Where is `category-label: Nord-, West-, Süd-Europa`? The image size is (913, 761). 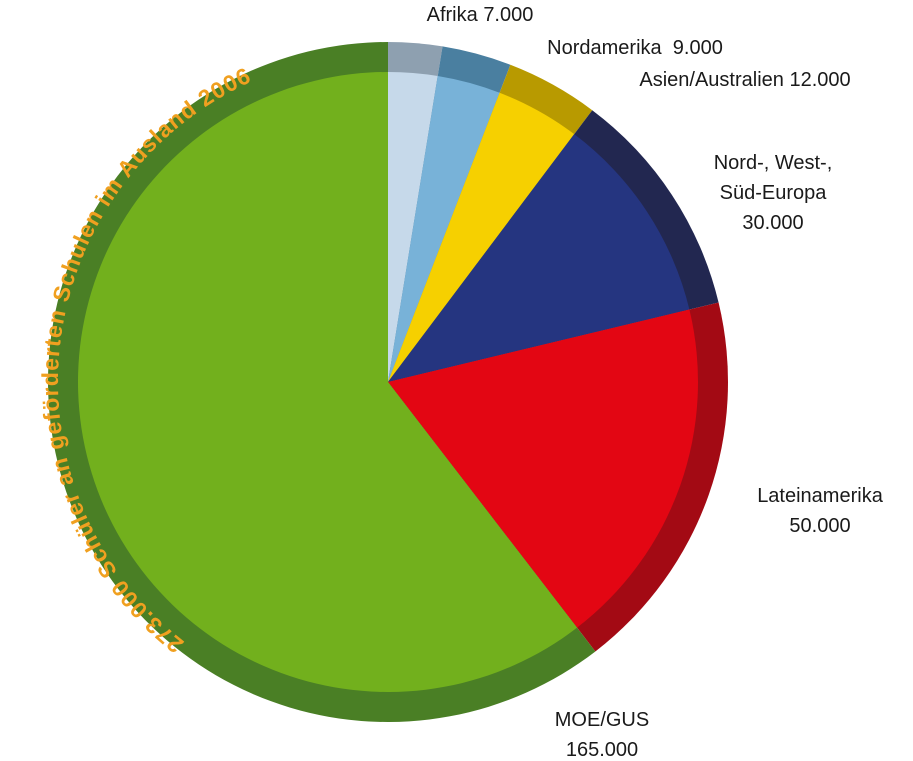 category-label: Nord-, West-, Süd-Europa is located at coordinates (773, 178).